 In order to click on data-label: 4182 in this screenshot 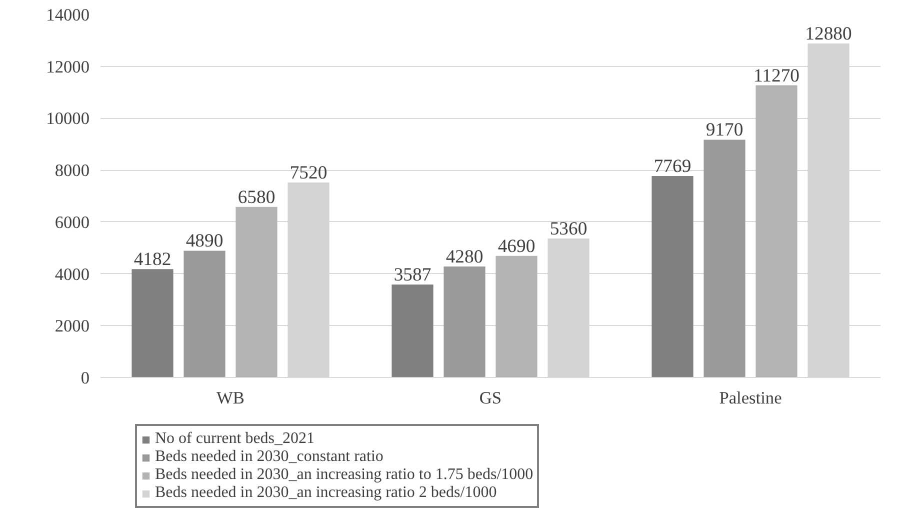, I will do `click(153, 259)`.